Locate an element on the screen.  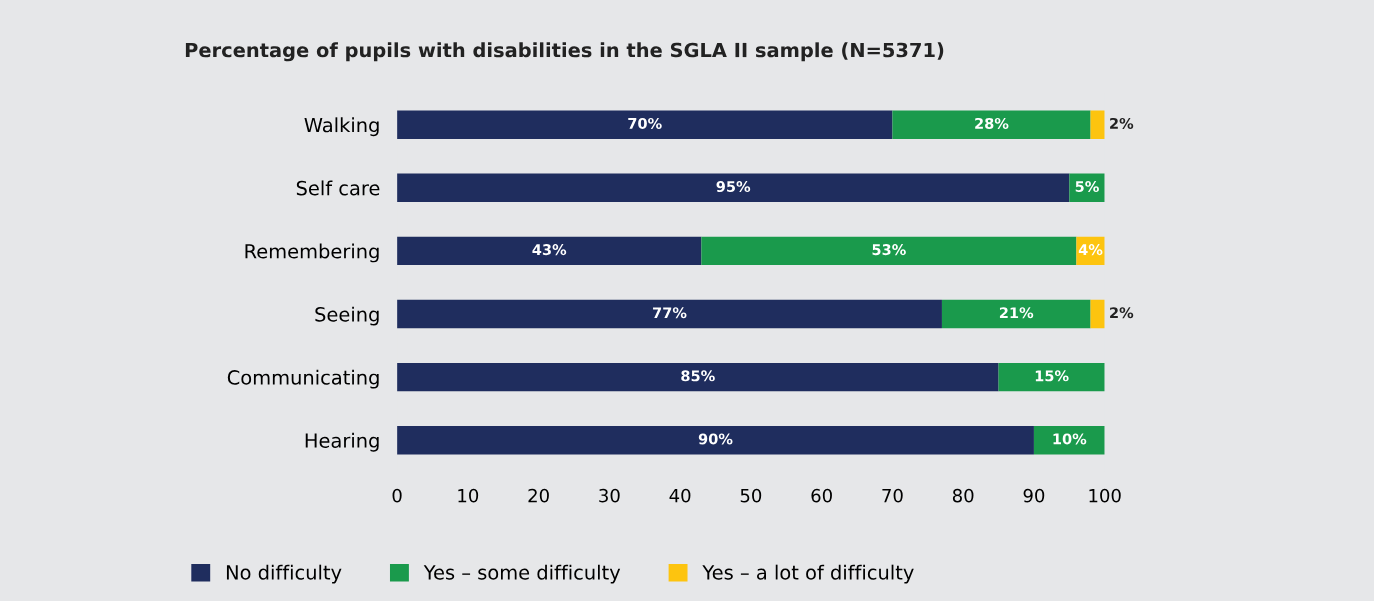
data-label: 70% is located at coordinates (645, 123).